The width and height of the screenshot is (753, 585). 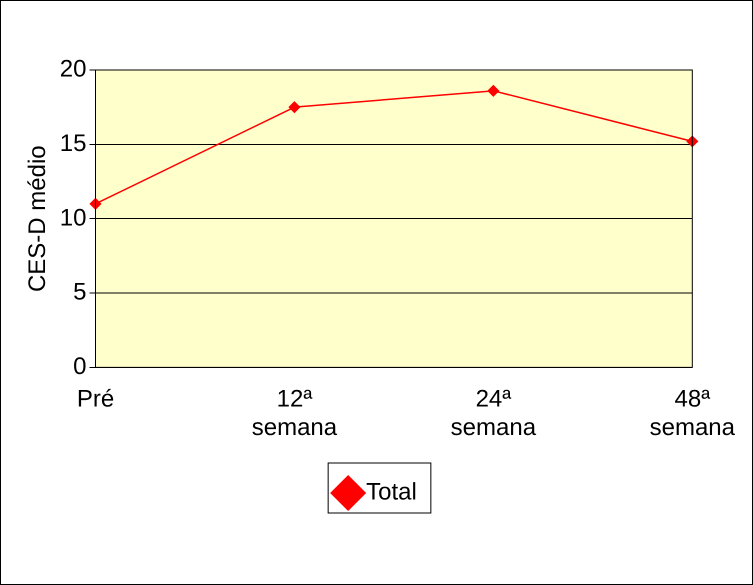 What do you see at coordinates (79, 292) in the screenshot?
I see `y-tick-label: 5` at bounding box center [79, 292].